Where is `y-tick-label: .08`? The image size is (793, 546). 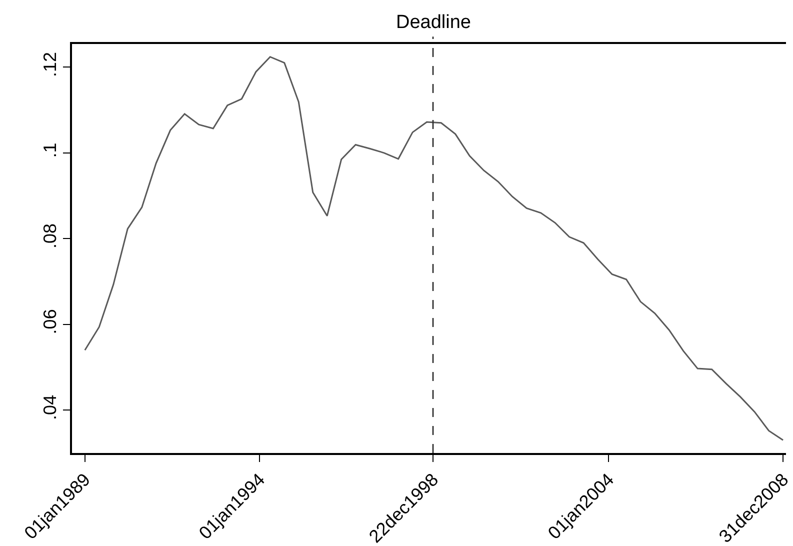 y-tick-label: .08 is located at coordinates (50, 235).